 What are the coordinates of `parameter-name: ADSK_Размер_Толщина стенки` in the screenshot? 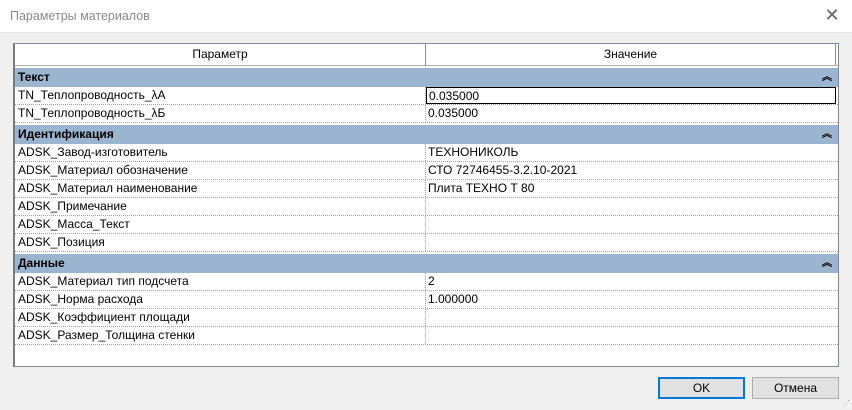 It's located at (220, 335).